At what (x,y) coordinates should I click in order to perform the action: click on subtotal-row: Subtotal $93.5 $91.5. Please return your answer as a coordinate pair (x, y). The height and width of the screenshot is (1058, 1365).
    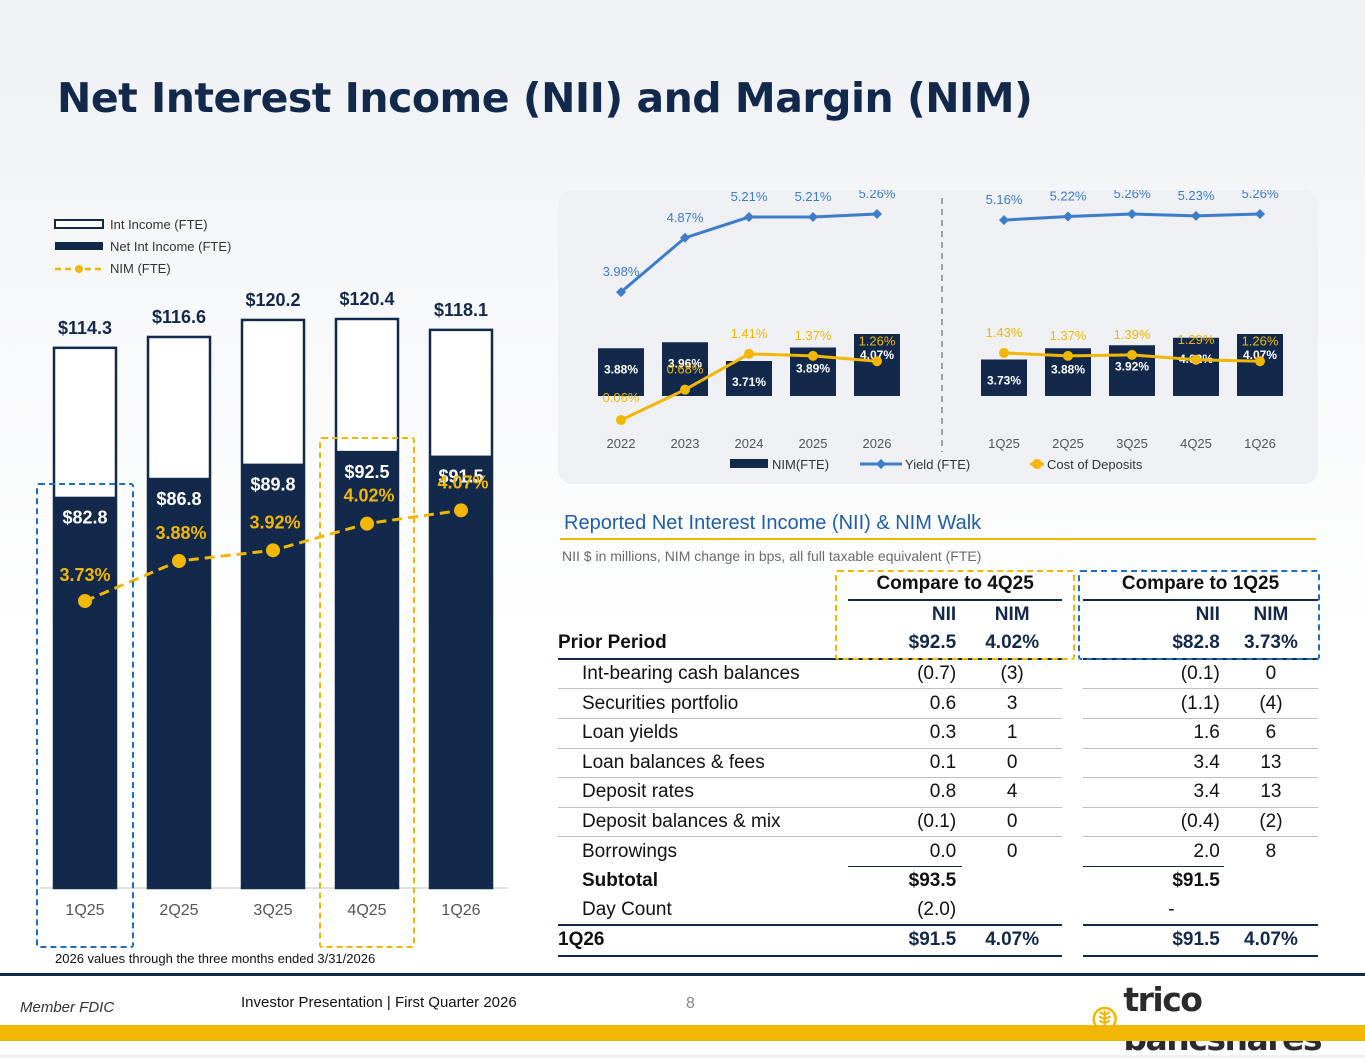
    Looking at the image, I should click on (938, 880).